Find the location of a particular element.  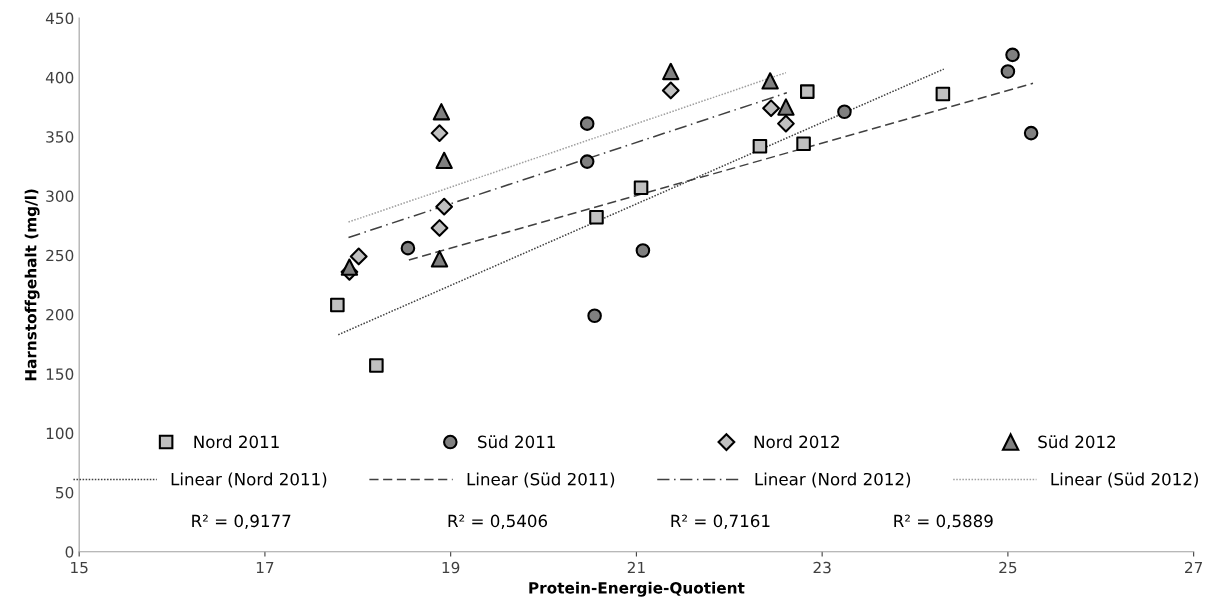

legend-label: Nord 2011 is located at coordinates (236, 442).